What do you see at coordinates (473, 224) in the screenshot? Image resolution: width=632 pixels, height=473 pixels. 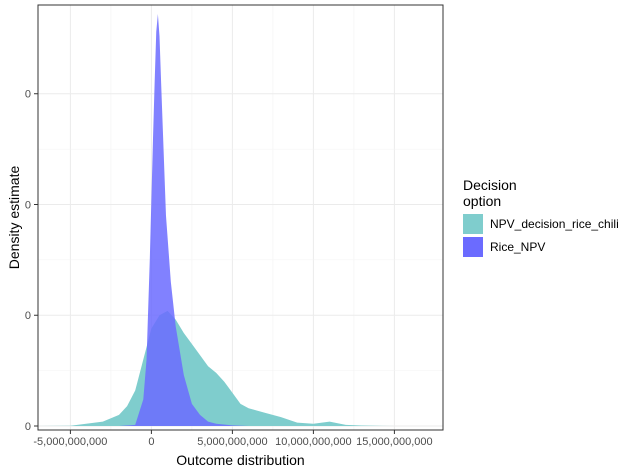 I see `legend-key-NPV_decision_rice_chili` at bounding box center [473, 224].